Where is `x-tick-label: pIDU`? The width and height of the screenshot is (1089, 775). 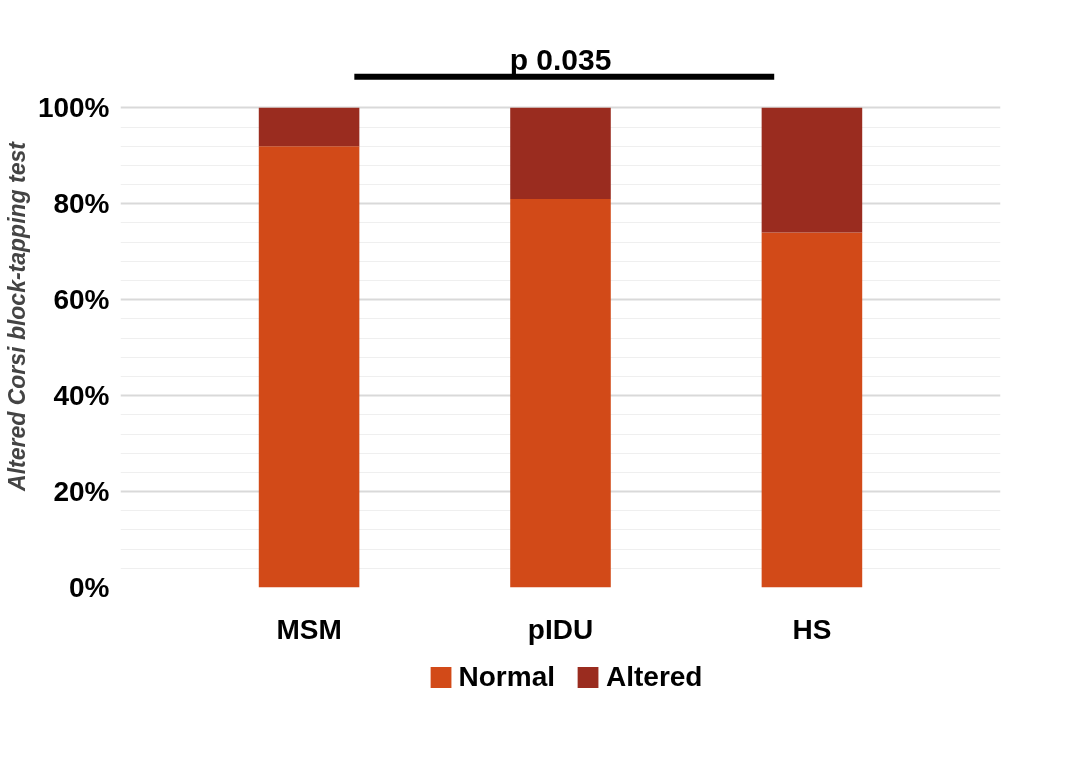 x-tick-label: pIDU is located at coordinates (560, 629).